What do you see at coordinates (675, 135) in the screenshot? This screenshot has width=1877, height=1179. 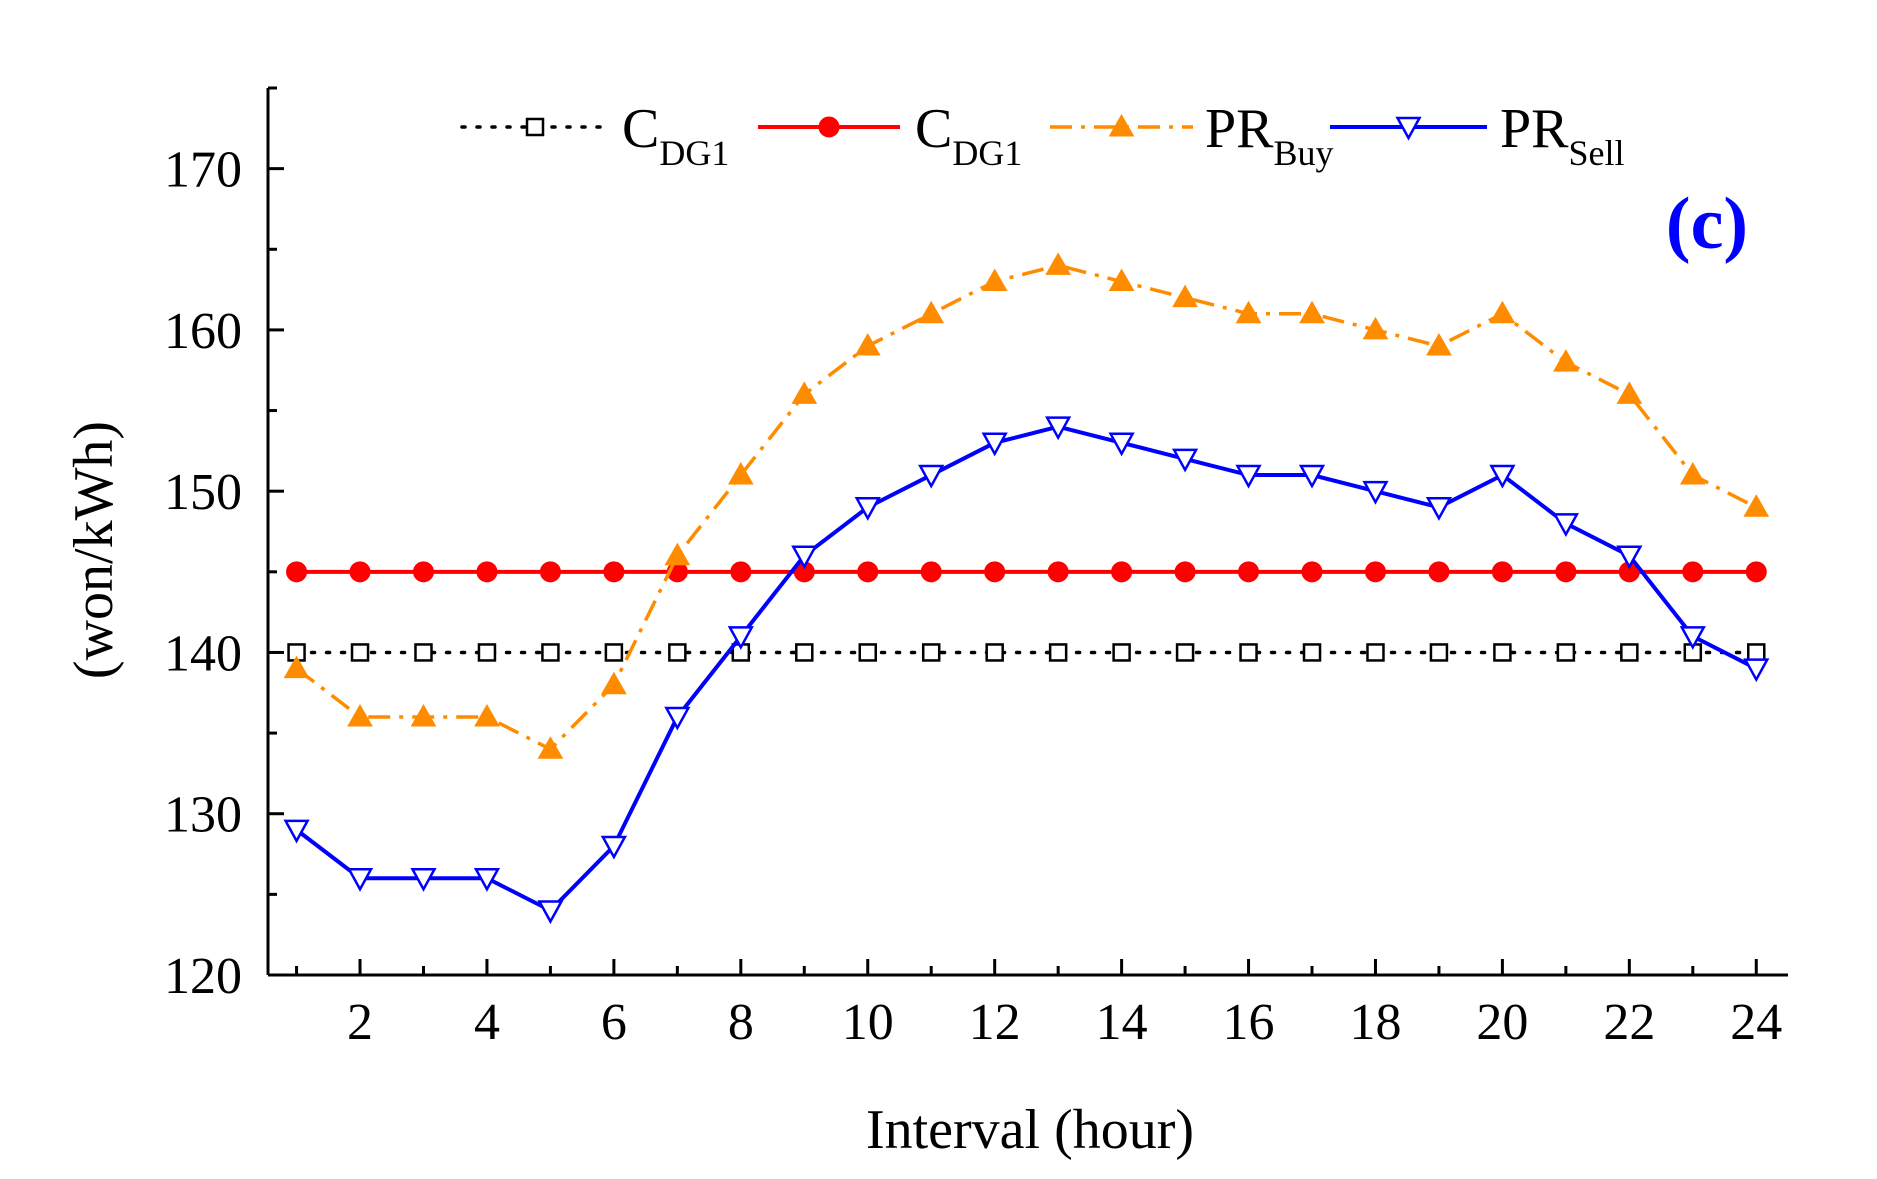 I see `legend-label: CDG1` at bounding box center [675, 135].